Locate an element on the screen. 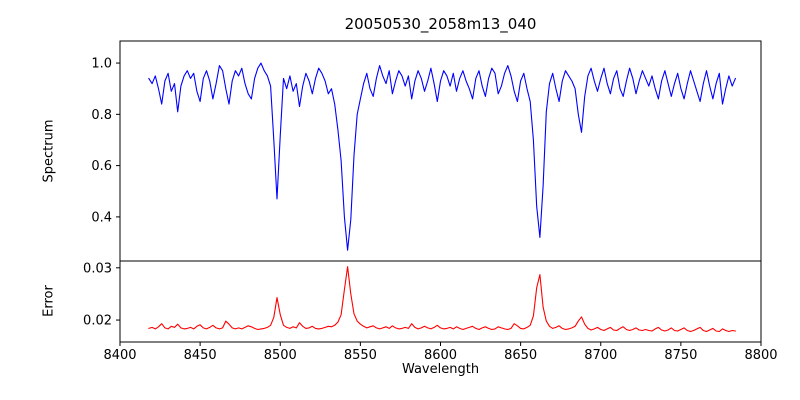 This screenshot has width=800, height=400. x-tick-label: 8750 is located at coordinates (680, 355).